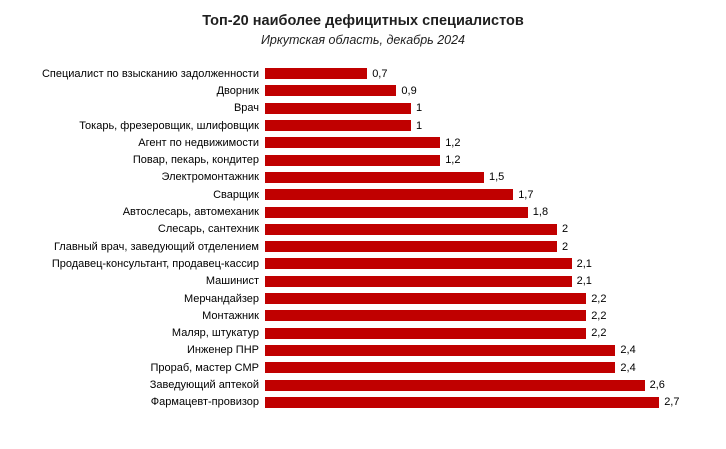  I want to click on bar-row: Заведующий аптекой 2,6, so click(351, 384).